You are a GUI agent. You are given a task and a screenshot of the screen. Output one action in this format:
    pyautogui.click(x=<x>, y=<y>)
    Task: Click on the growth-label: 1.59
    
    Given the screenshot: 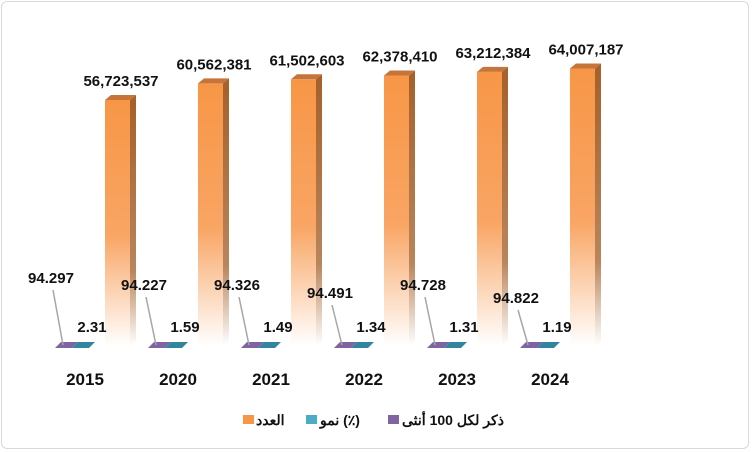 What is the action you would take?
    pyautogui.click(x=184, y=327)
    